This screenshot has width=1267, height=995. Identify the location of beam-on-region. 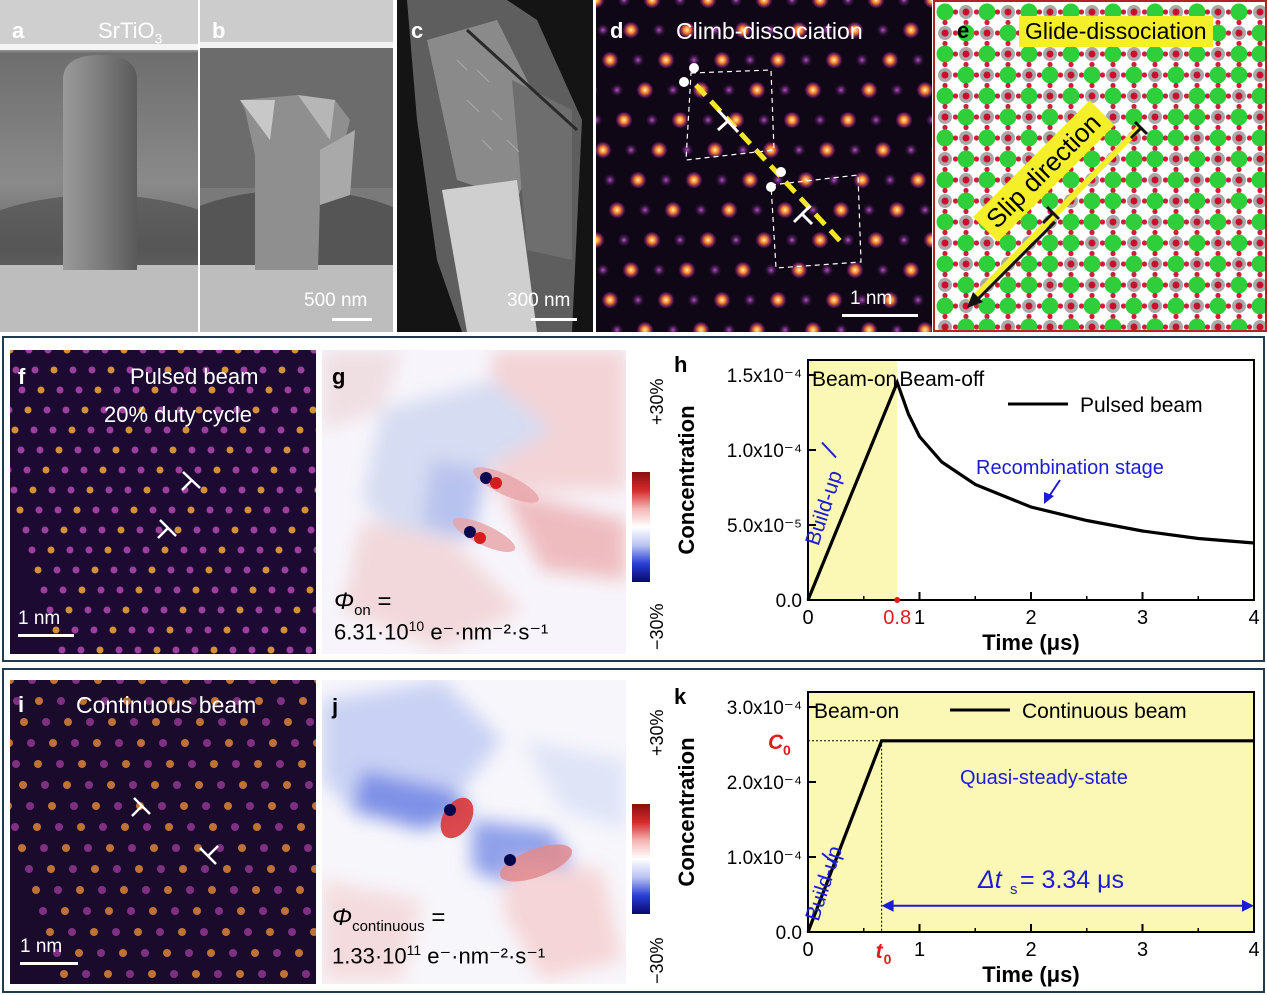
(1031, 812).